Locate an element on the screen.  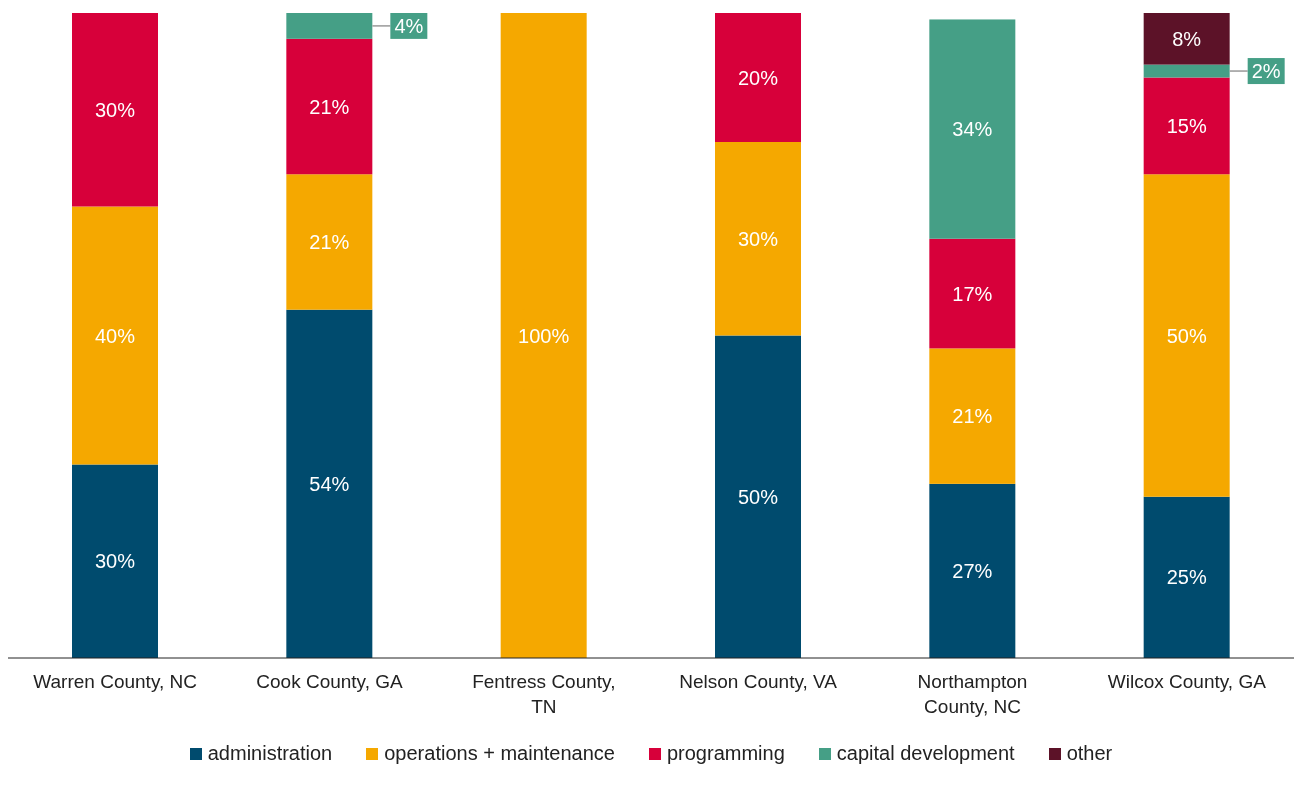
data-label: 100% is located at coordinates (544, 335).